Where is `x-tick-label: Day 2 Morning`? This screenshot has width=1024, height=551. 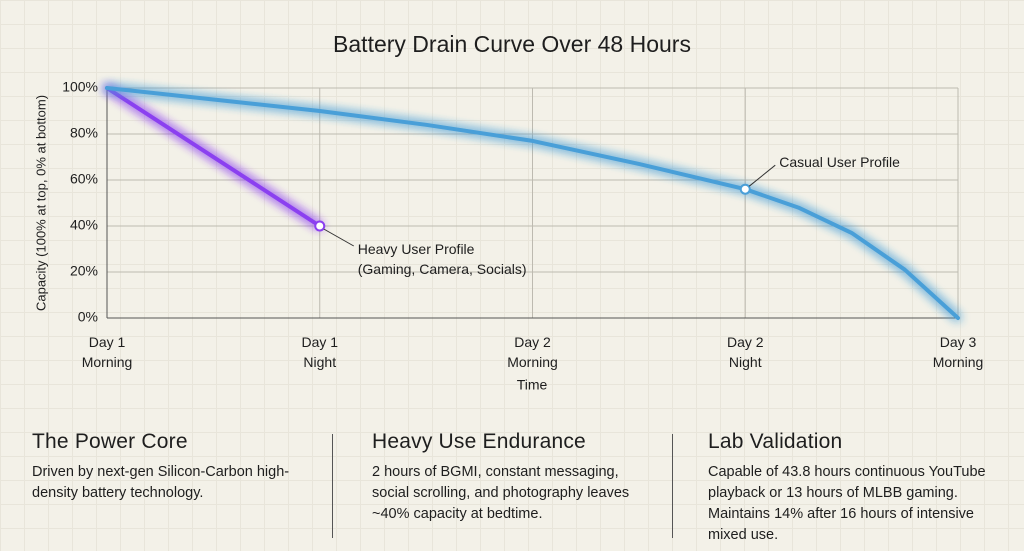
x-tick-label: Day 2 Morning is located at coordinates (532, 352).